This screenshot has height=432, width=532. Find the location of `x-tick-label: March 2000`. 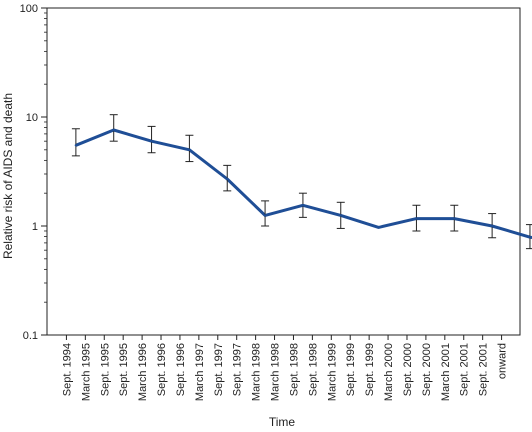

x-tick-label: March 2000 is located at coordinates (389, 372).